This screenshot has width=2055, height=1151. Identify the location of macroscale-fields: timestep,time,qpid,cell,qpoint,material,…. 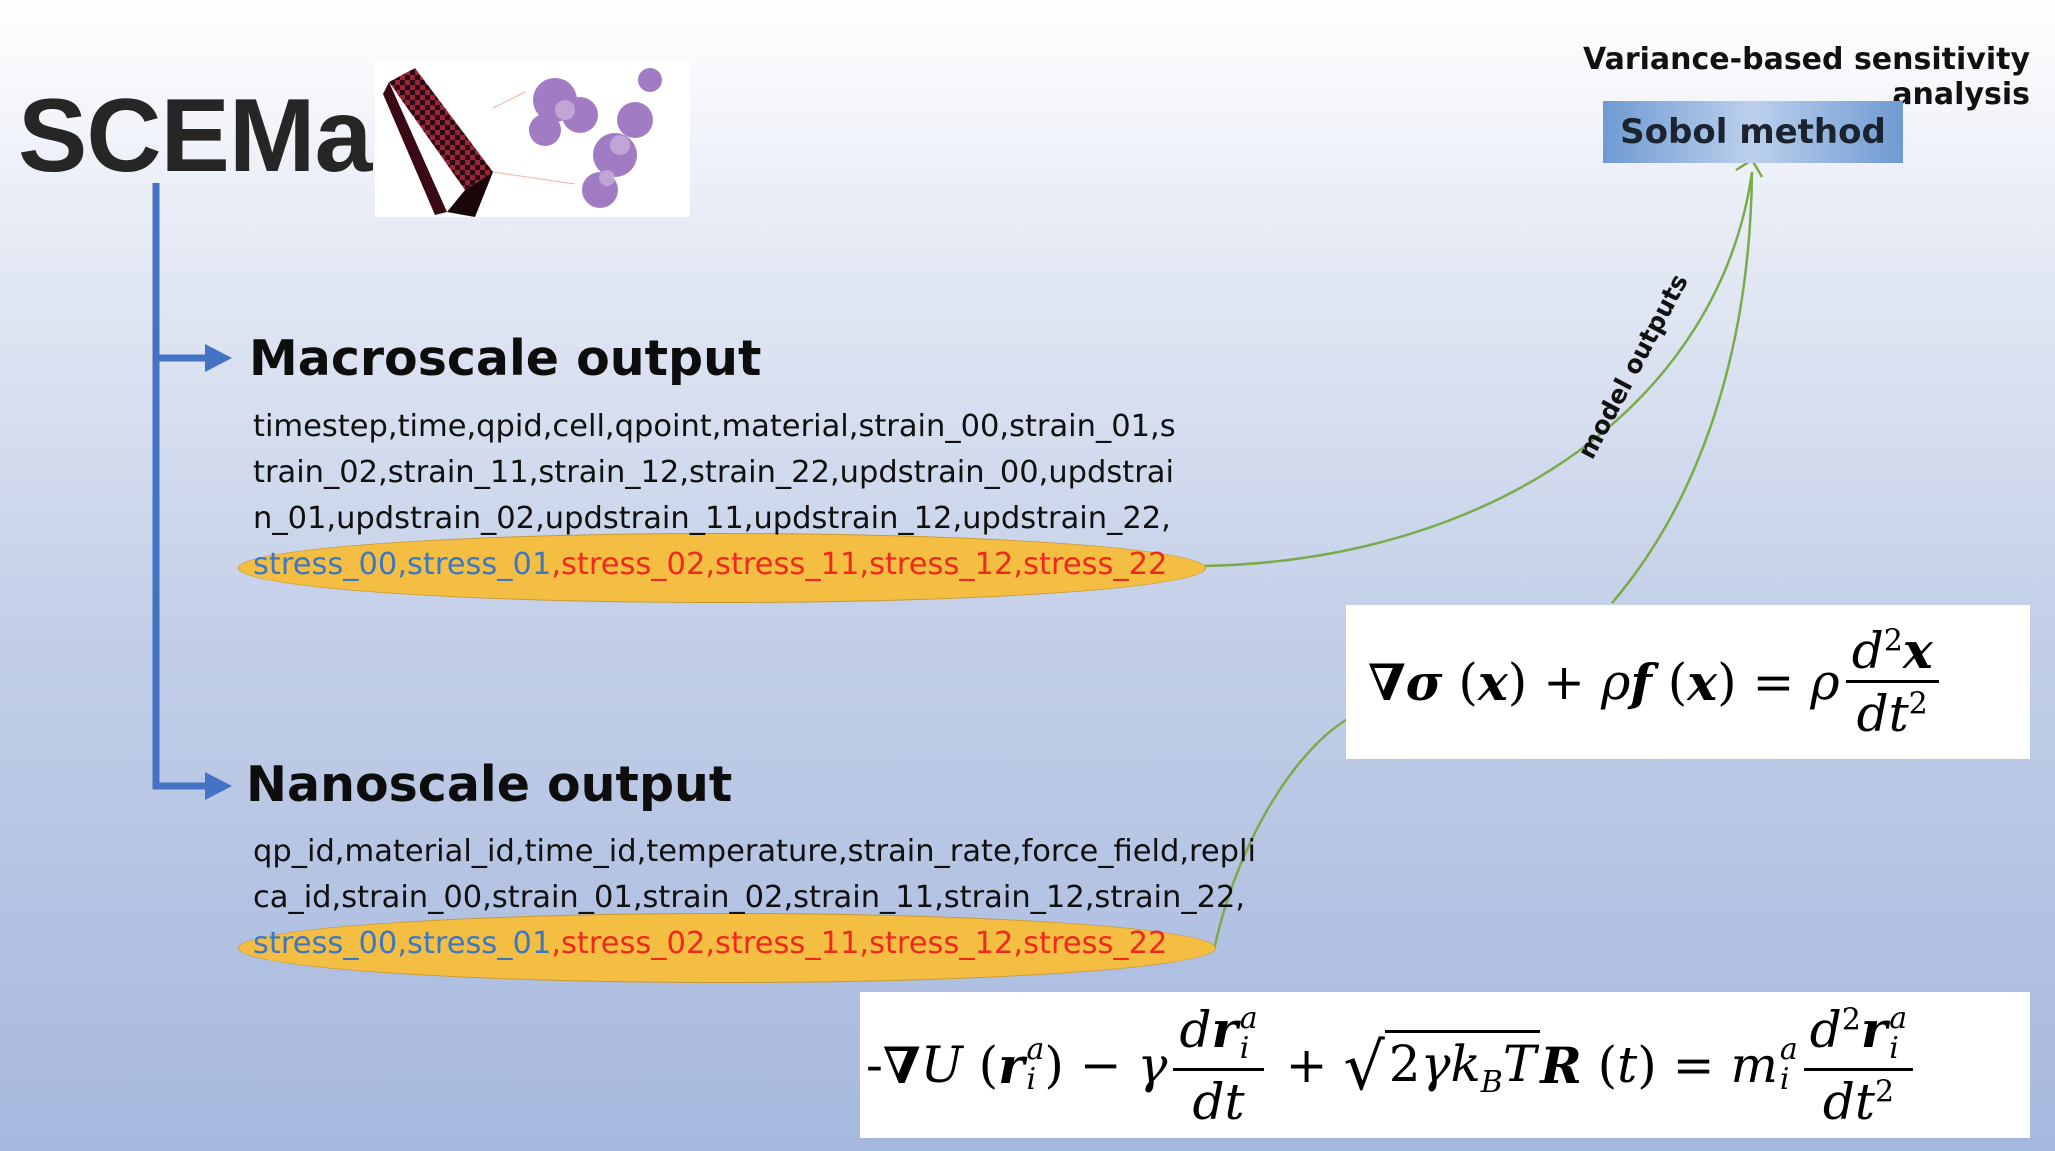
(714, 496).